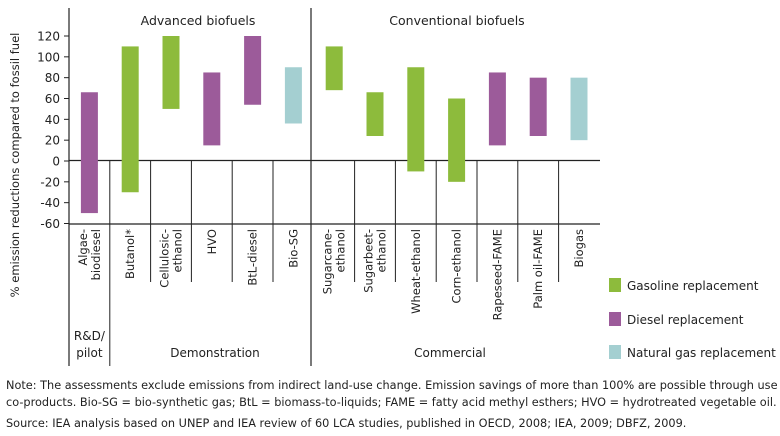 This screenshot has width=780, height=436. Describe the element at coordinates (497, 274) in the screenshot. I see `category-label: Rapeseed-FAME` at that location.